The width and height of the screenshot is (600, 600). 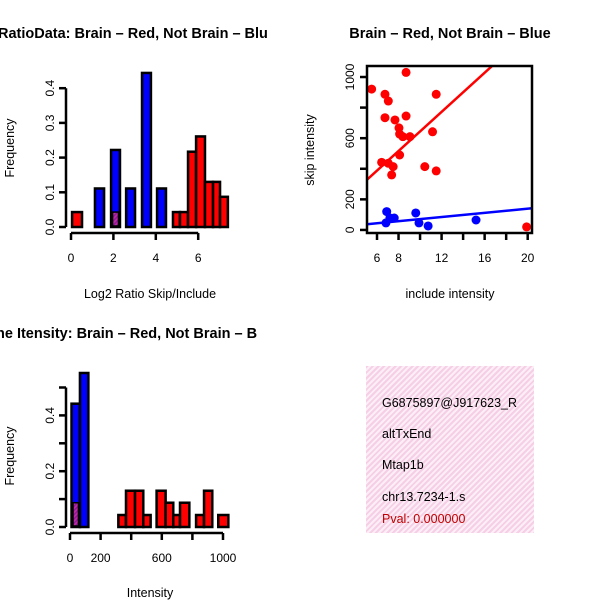 What do you see at coordinates (50, 471) in the screenshot?
I see `intensity-hist-y-tick-label: 0.2` at bounding box center [50, 471].